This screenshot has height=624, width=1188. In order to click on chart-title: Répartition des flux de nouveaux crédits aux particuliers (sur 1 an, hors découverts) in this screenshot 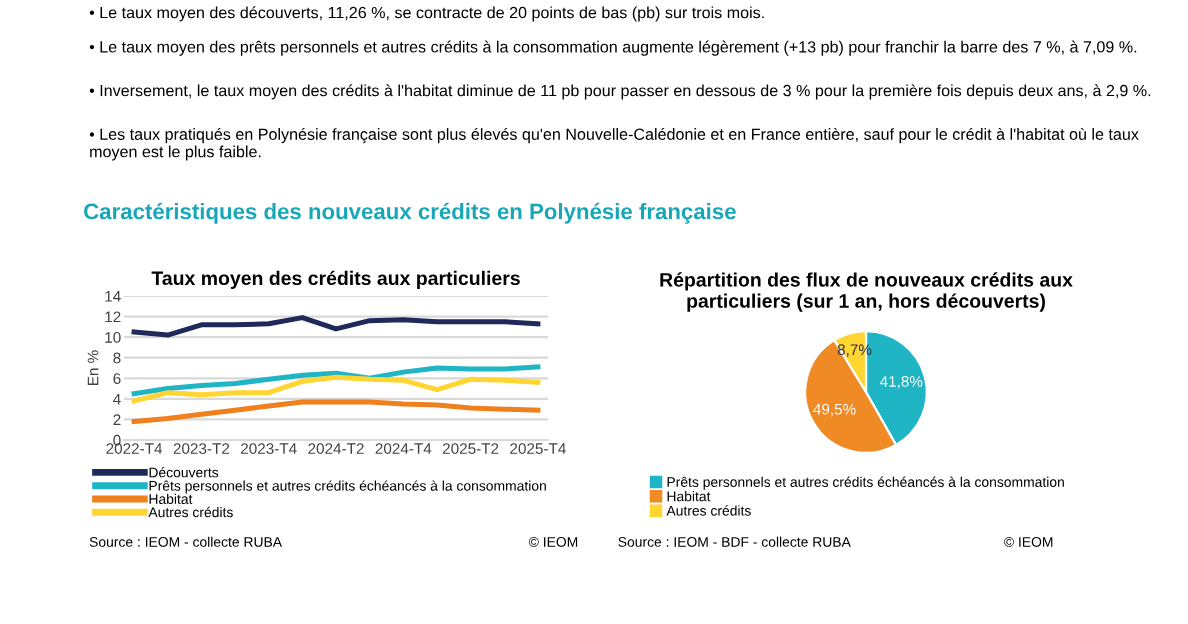, I will do `click(866, 292)`.